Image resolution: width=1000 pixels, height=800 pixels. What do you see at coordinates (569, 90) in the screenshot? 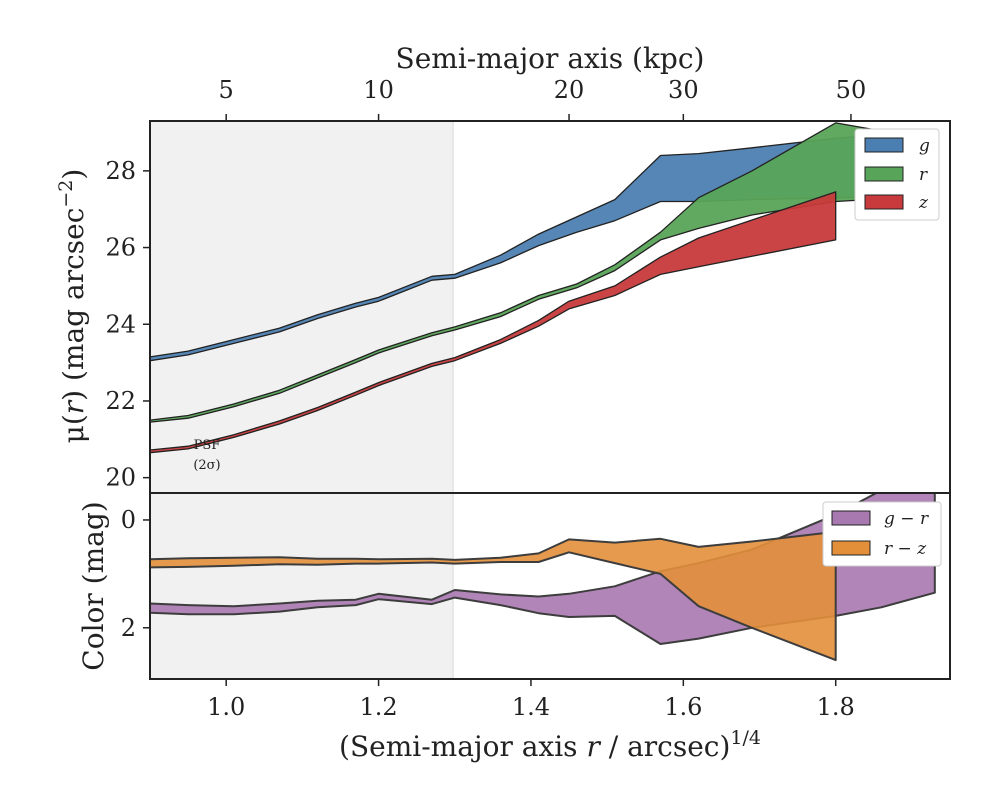
I see `kpc-tick-label: 20` at bounding box center [569, 90].